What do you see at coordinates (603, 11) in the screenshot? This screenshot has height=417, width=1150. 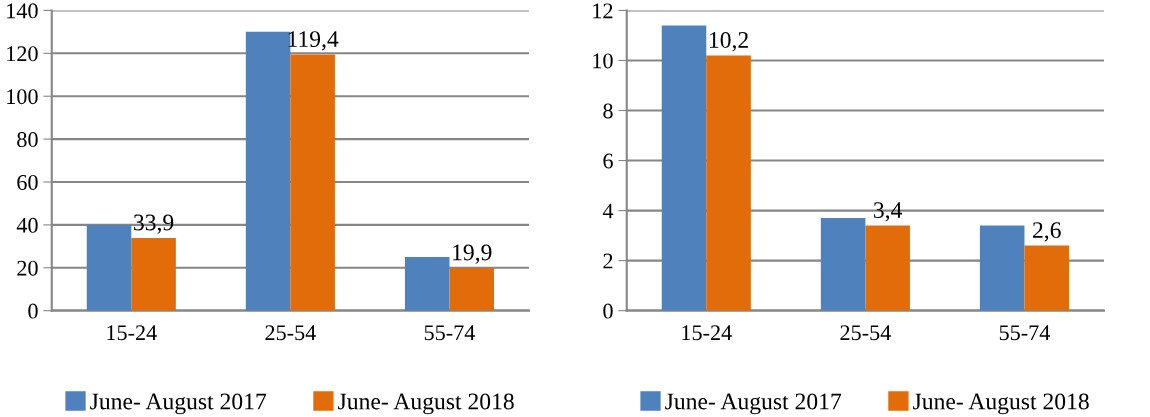 I see `y-tick-label: 12` at bounding box center [603, 11].